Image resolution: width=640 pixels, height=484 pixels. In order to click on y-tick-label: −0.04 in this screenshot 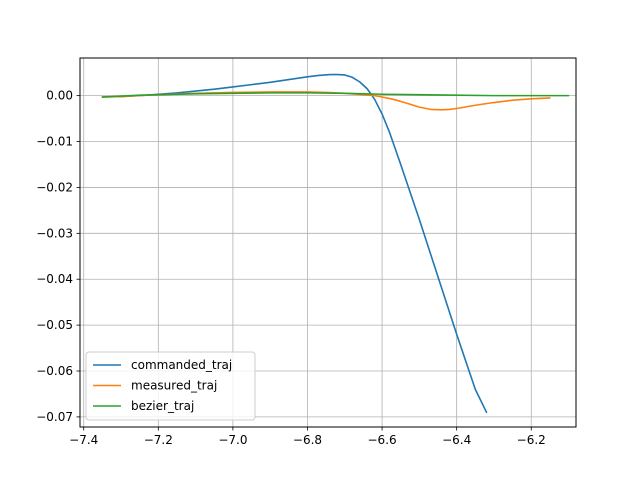, I will do `click(54, 279)`.